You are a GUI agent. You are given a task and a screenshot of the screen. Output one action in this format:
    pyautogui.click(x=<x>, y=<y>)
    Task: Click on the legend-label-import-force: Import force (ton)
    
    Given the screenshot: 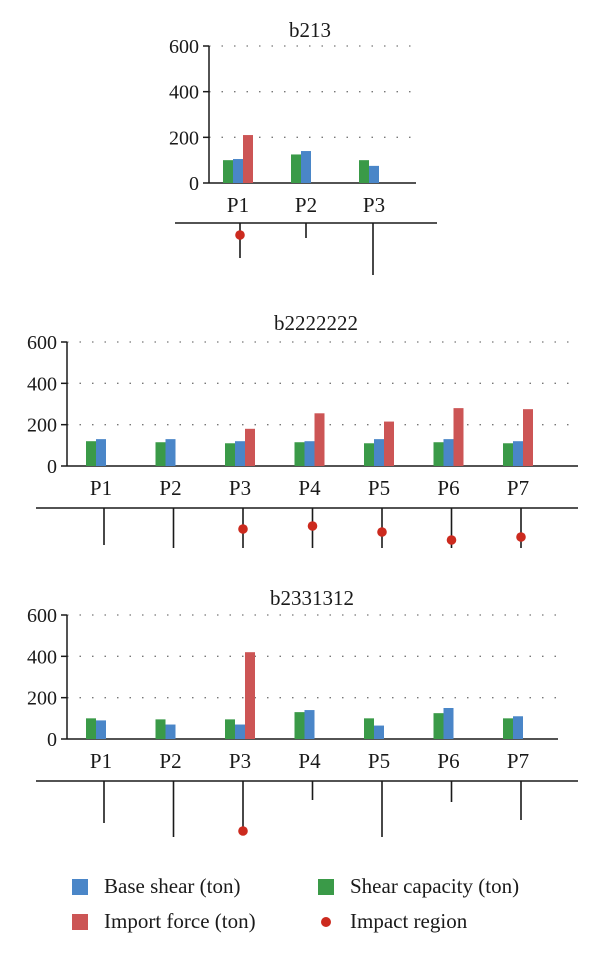 What is the action you would take?
    pyautogui.click(x=180, y=921)
    